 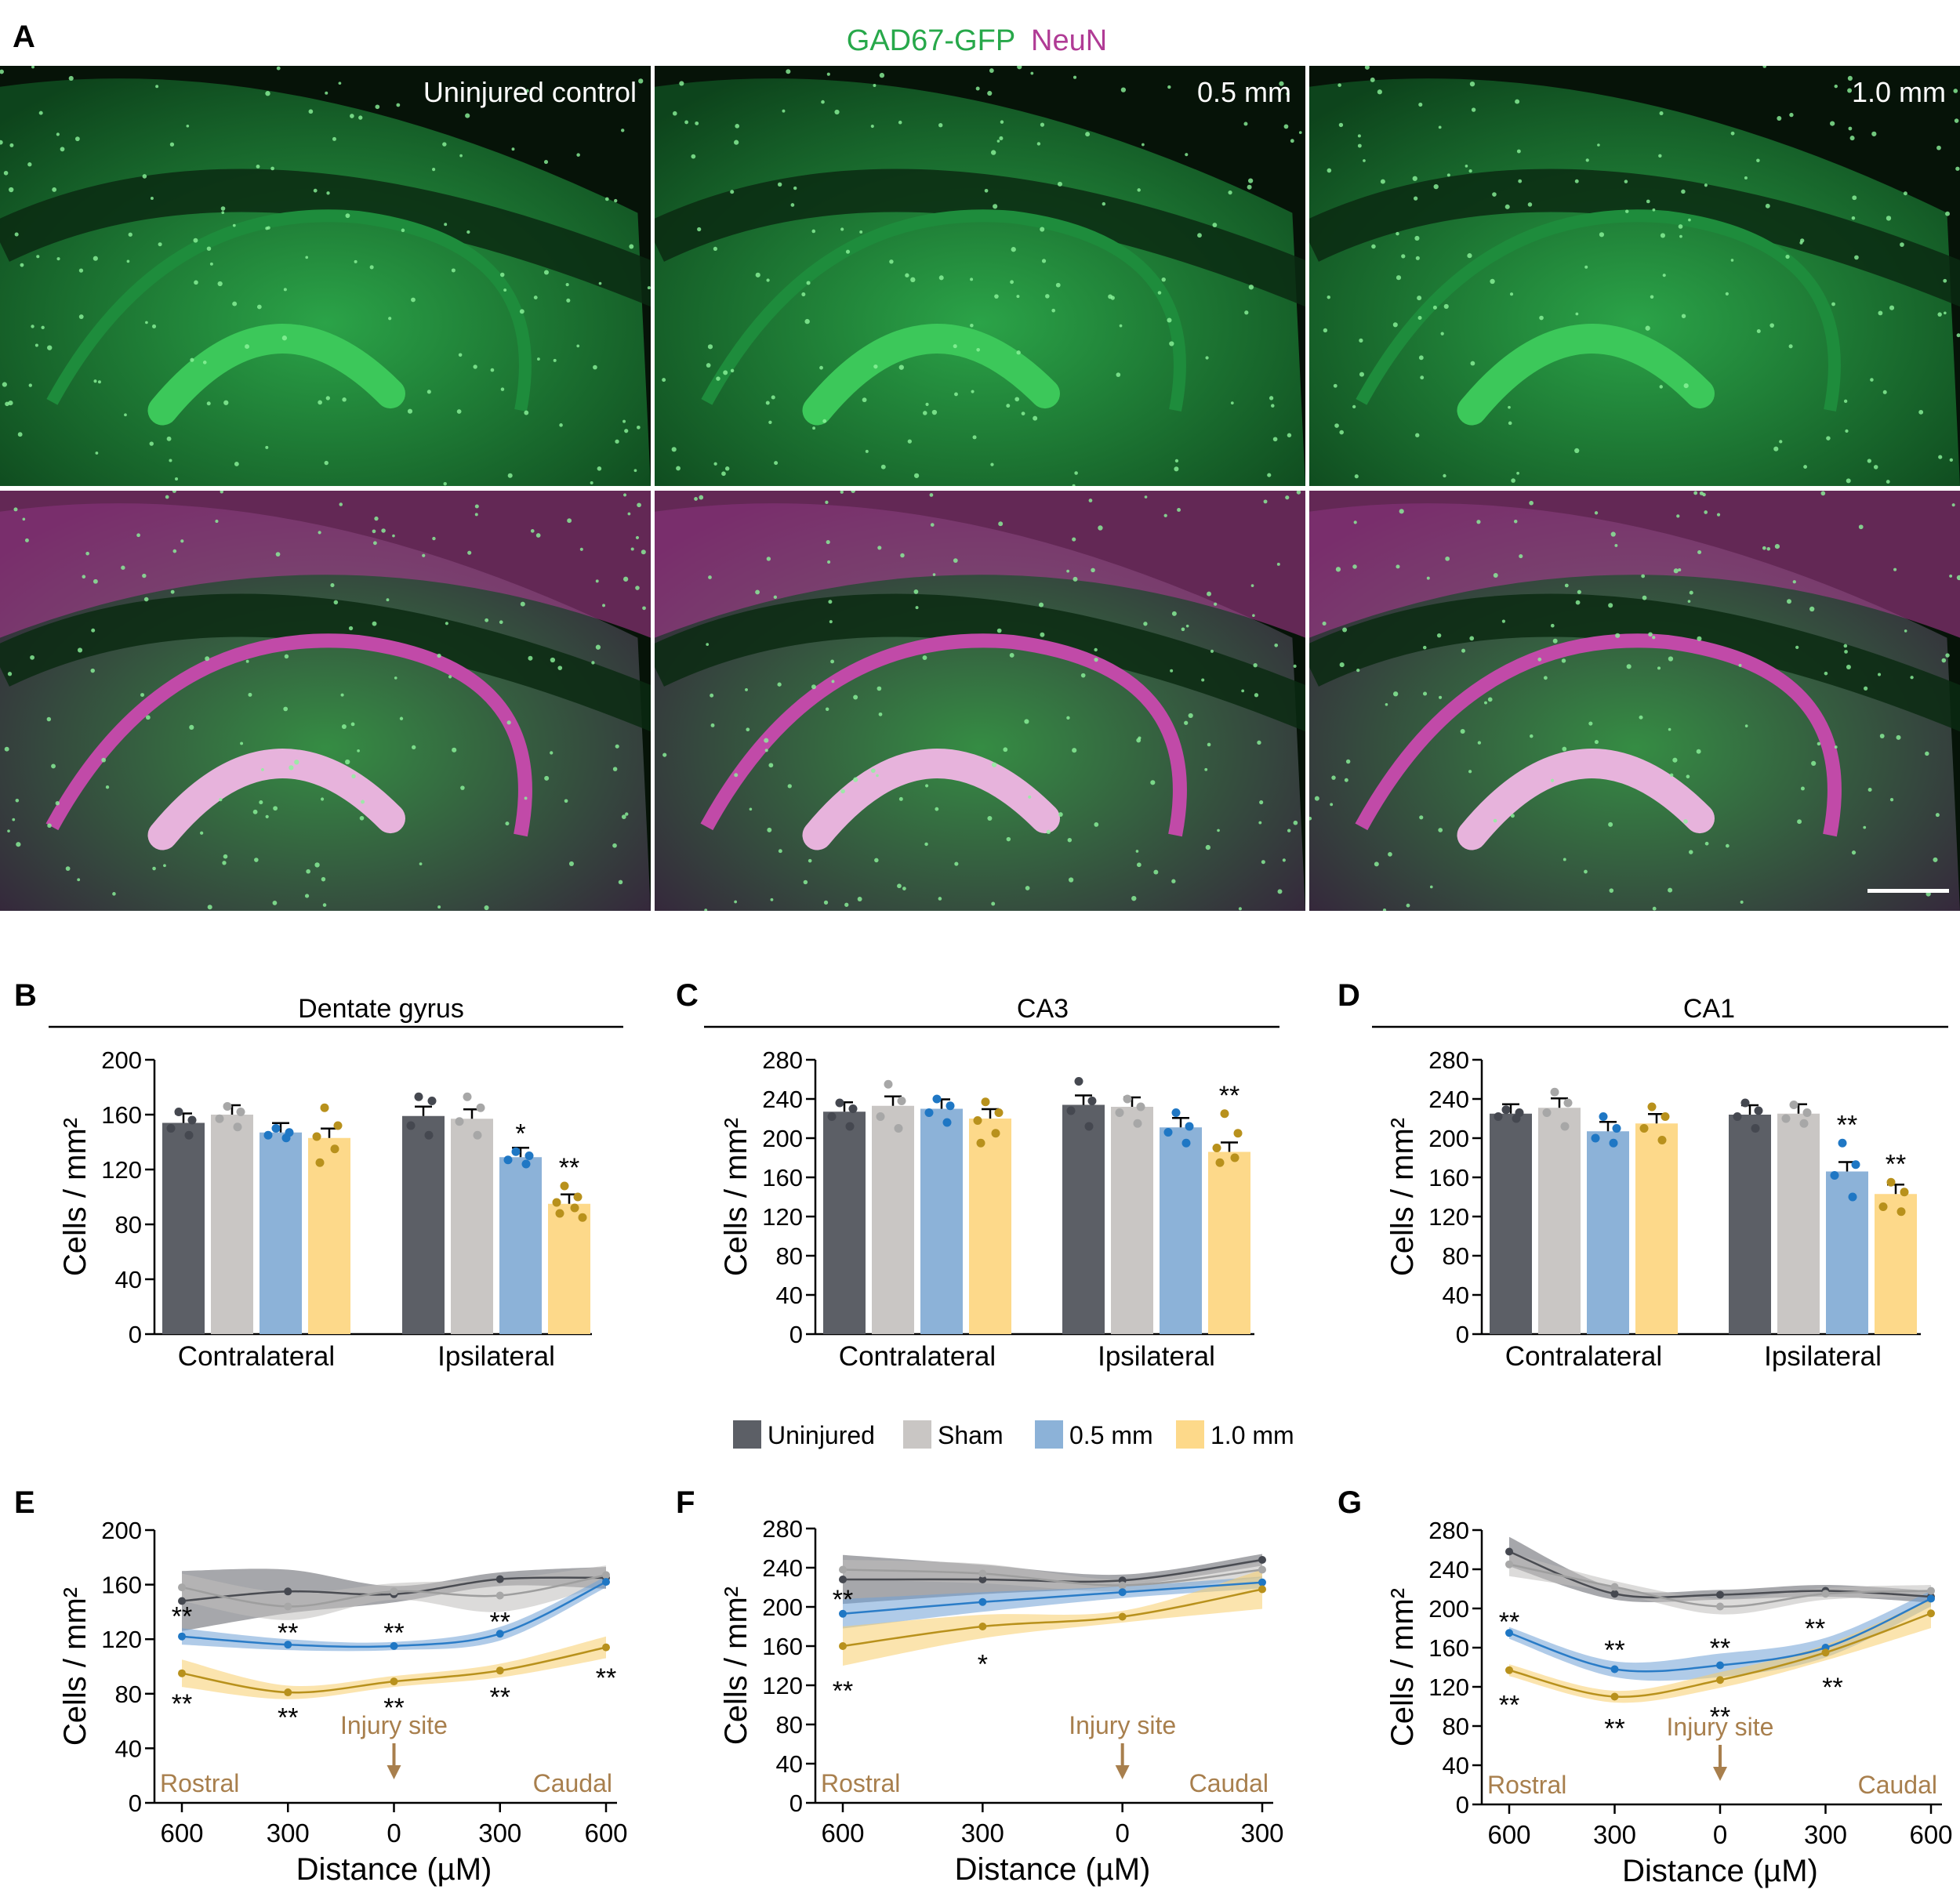 I want to click on group-label: Ipsilateral, so click(x=1156, y=1356).